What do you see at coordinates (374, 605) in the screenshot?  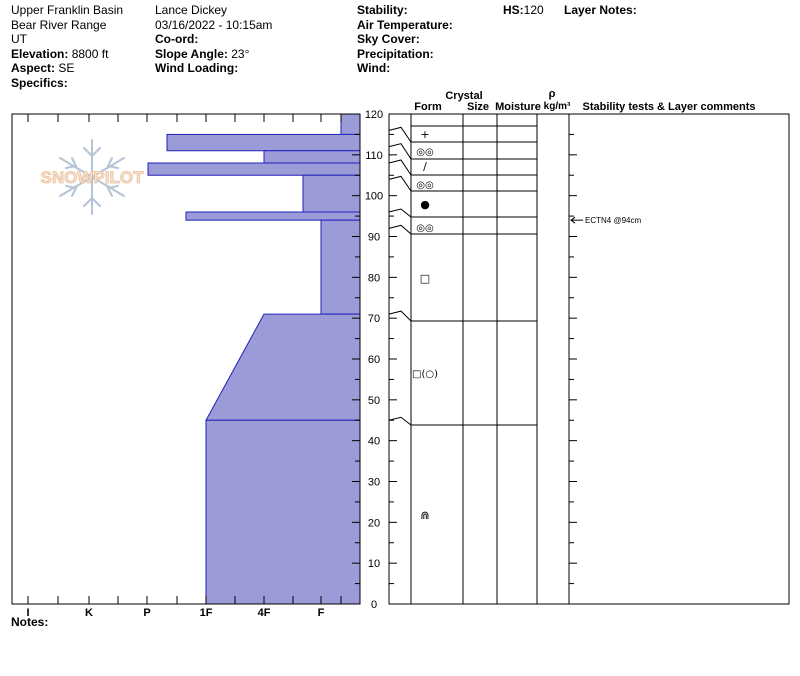 I see `depth-tick-label: 0` at bounding box center [374, 605].